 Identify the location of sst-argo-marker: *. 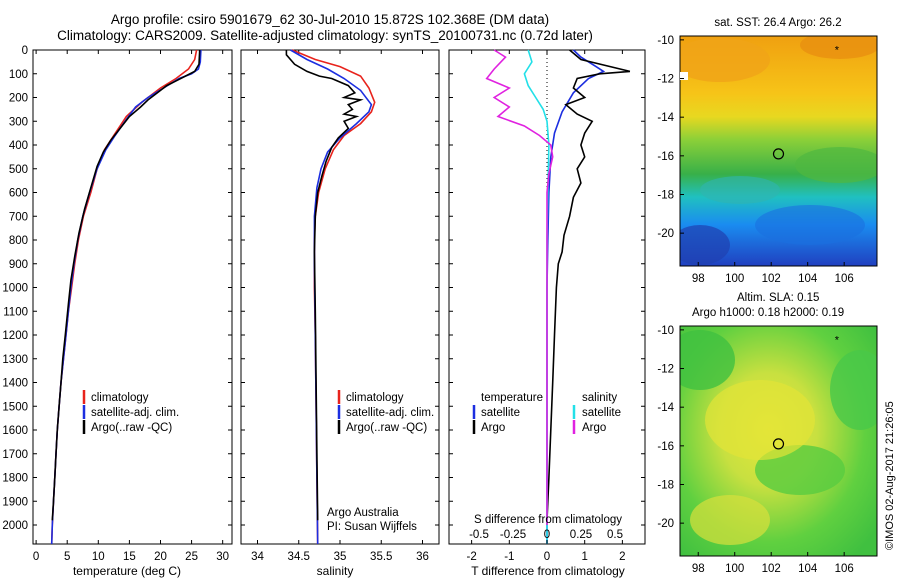
(806, 102).